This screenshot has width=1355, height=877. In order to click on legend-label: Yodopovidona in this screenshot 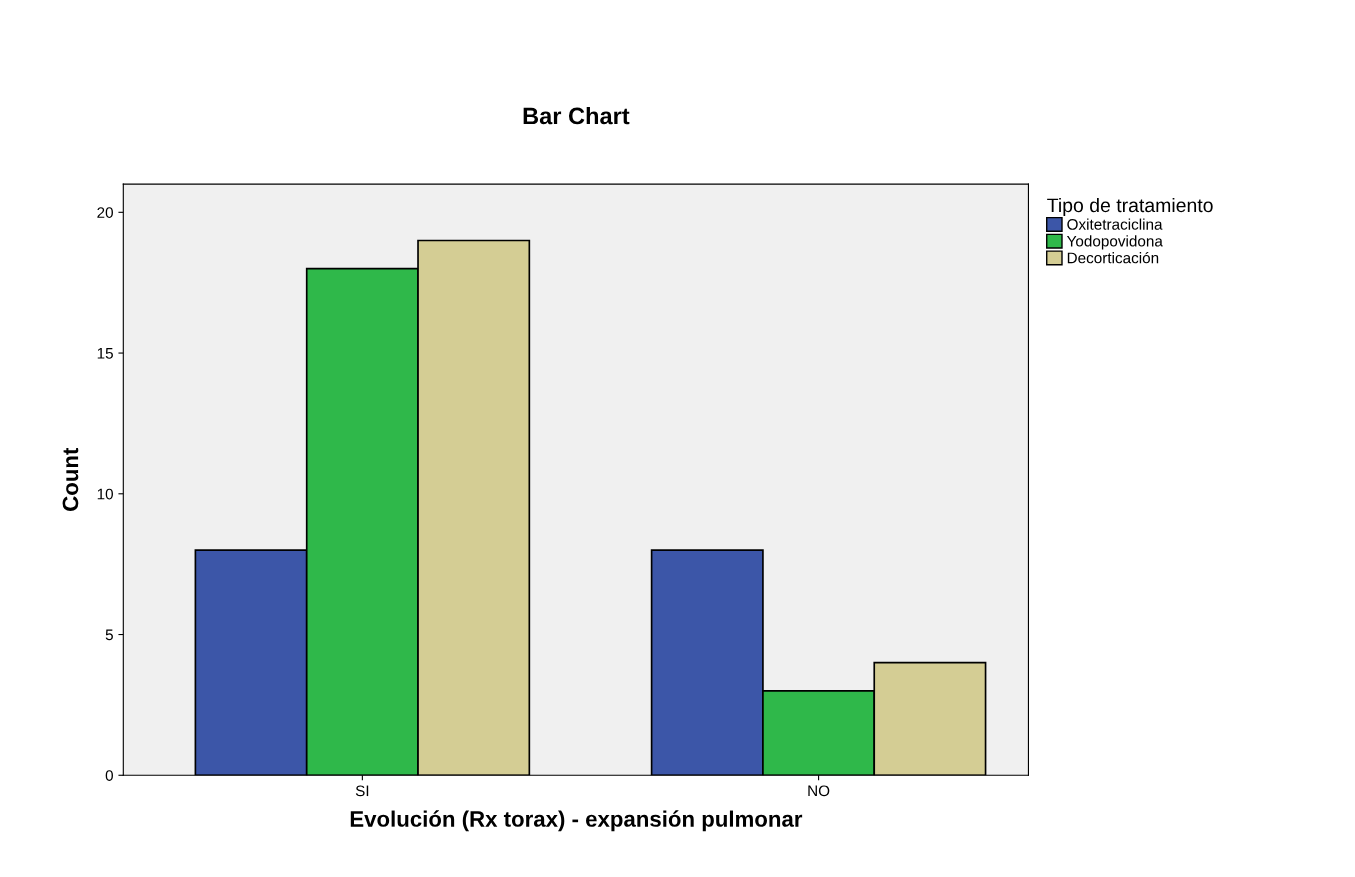, I will do `click(1114, 242)`.